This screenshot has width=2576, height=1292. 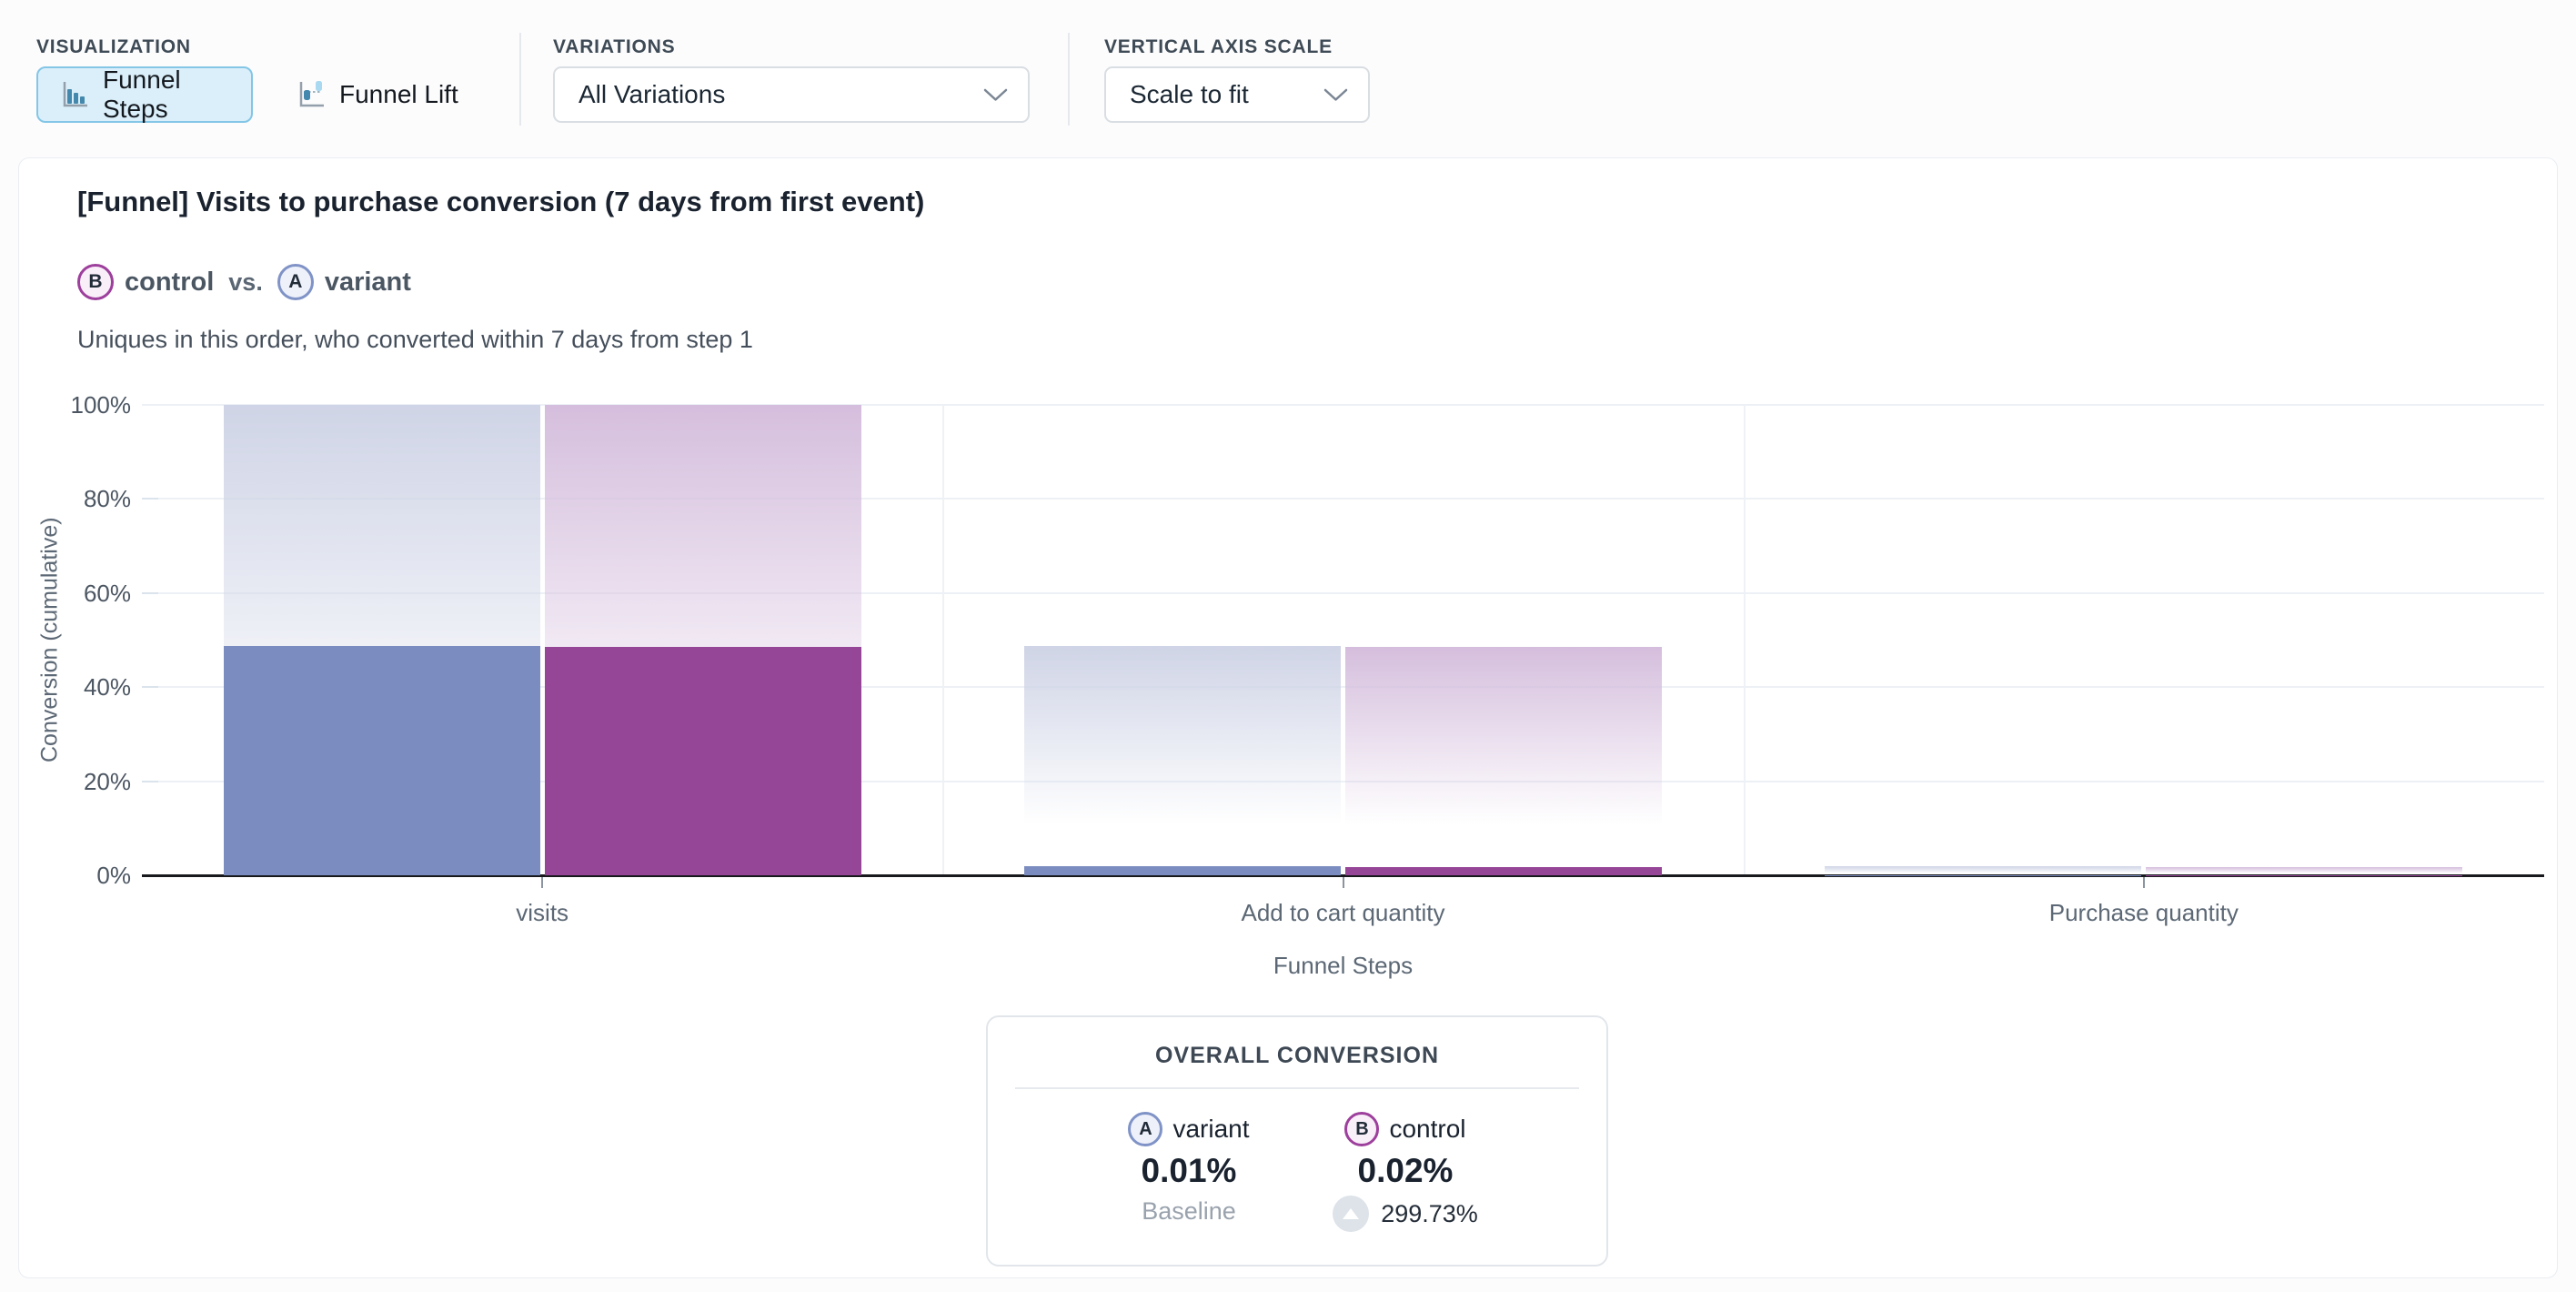 I want to click on control-conversion-value: 0.02%, so click(x=1405, y=1170).